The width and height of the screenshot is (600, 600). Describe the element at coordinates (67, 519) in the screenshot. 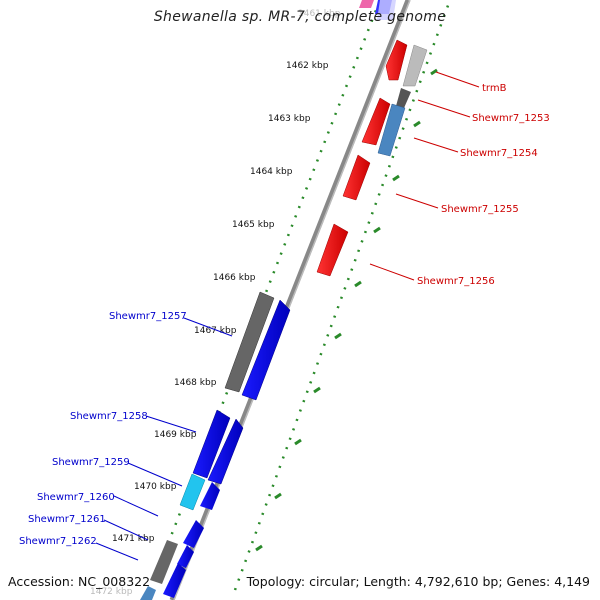

I see `gene-label-shewmr7-1261: Shewmr7_1261` at that location.